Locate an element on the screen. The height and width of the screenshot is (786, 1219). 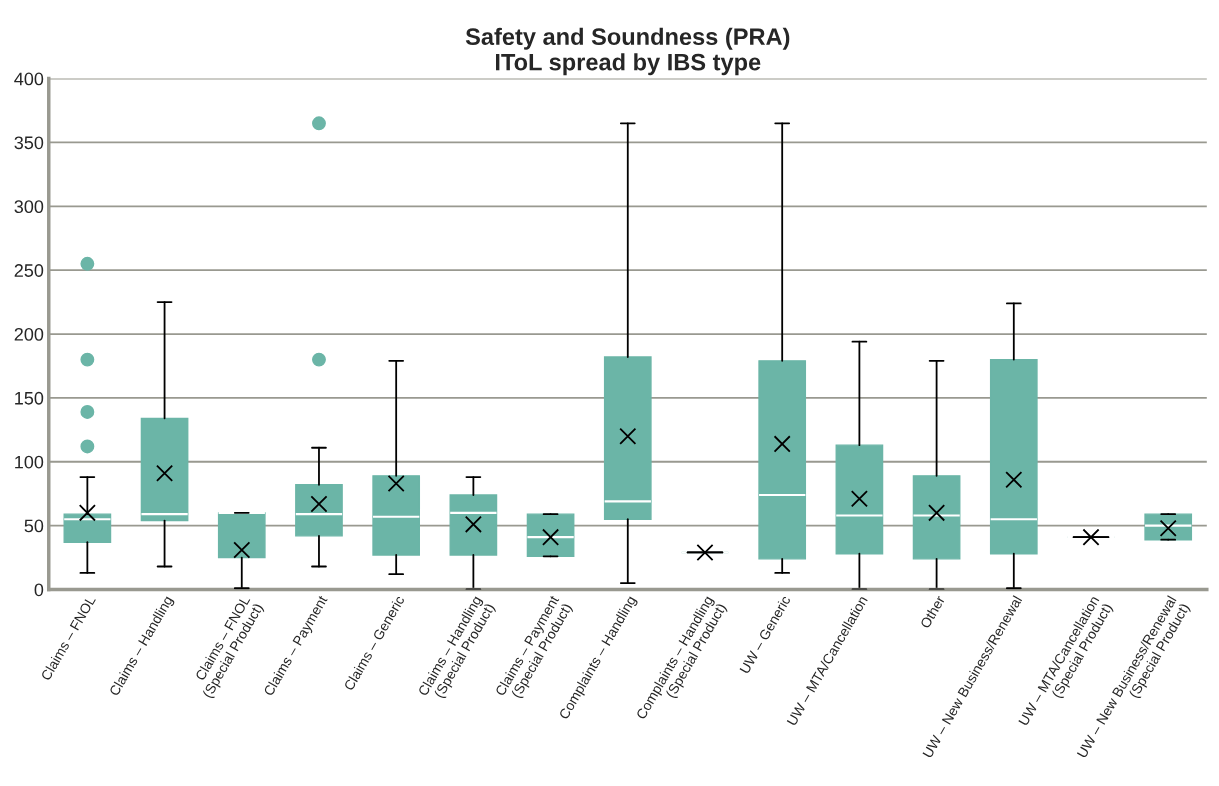
y-tick-label: 100 is located at coordinates (29, 462).